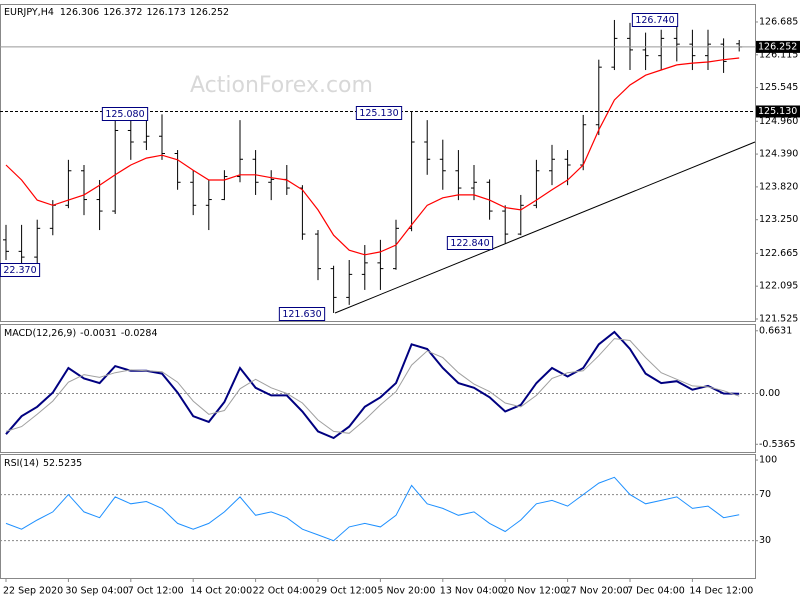  I want to click on y-tick-label: 122.665, so click(778, 253).